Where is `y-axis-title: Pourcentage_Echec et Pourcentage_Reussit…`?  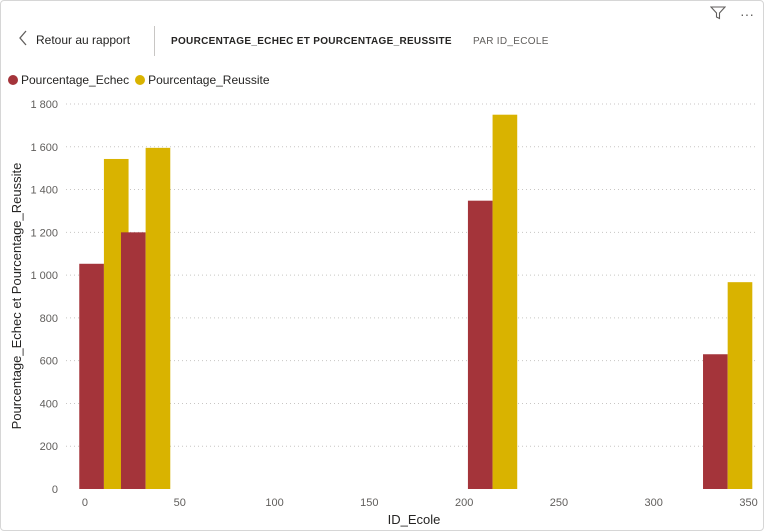
y-axis-title: Pourcentage_Echec et Pourcentage_Reussit… is located at coordinates (16, 296).